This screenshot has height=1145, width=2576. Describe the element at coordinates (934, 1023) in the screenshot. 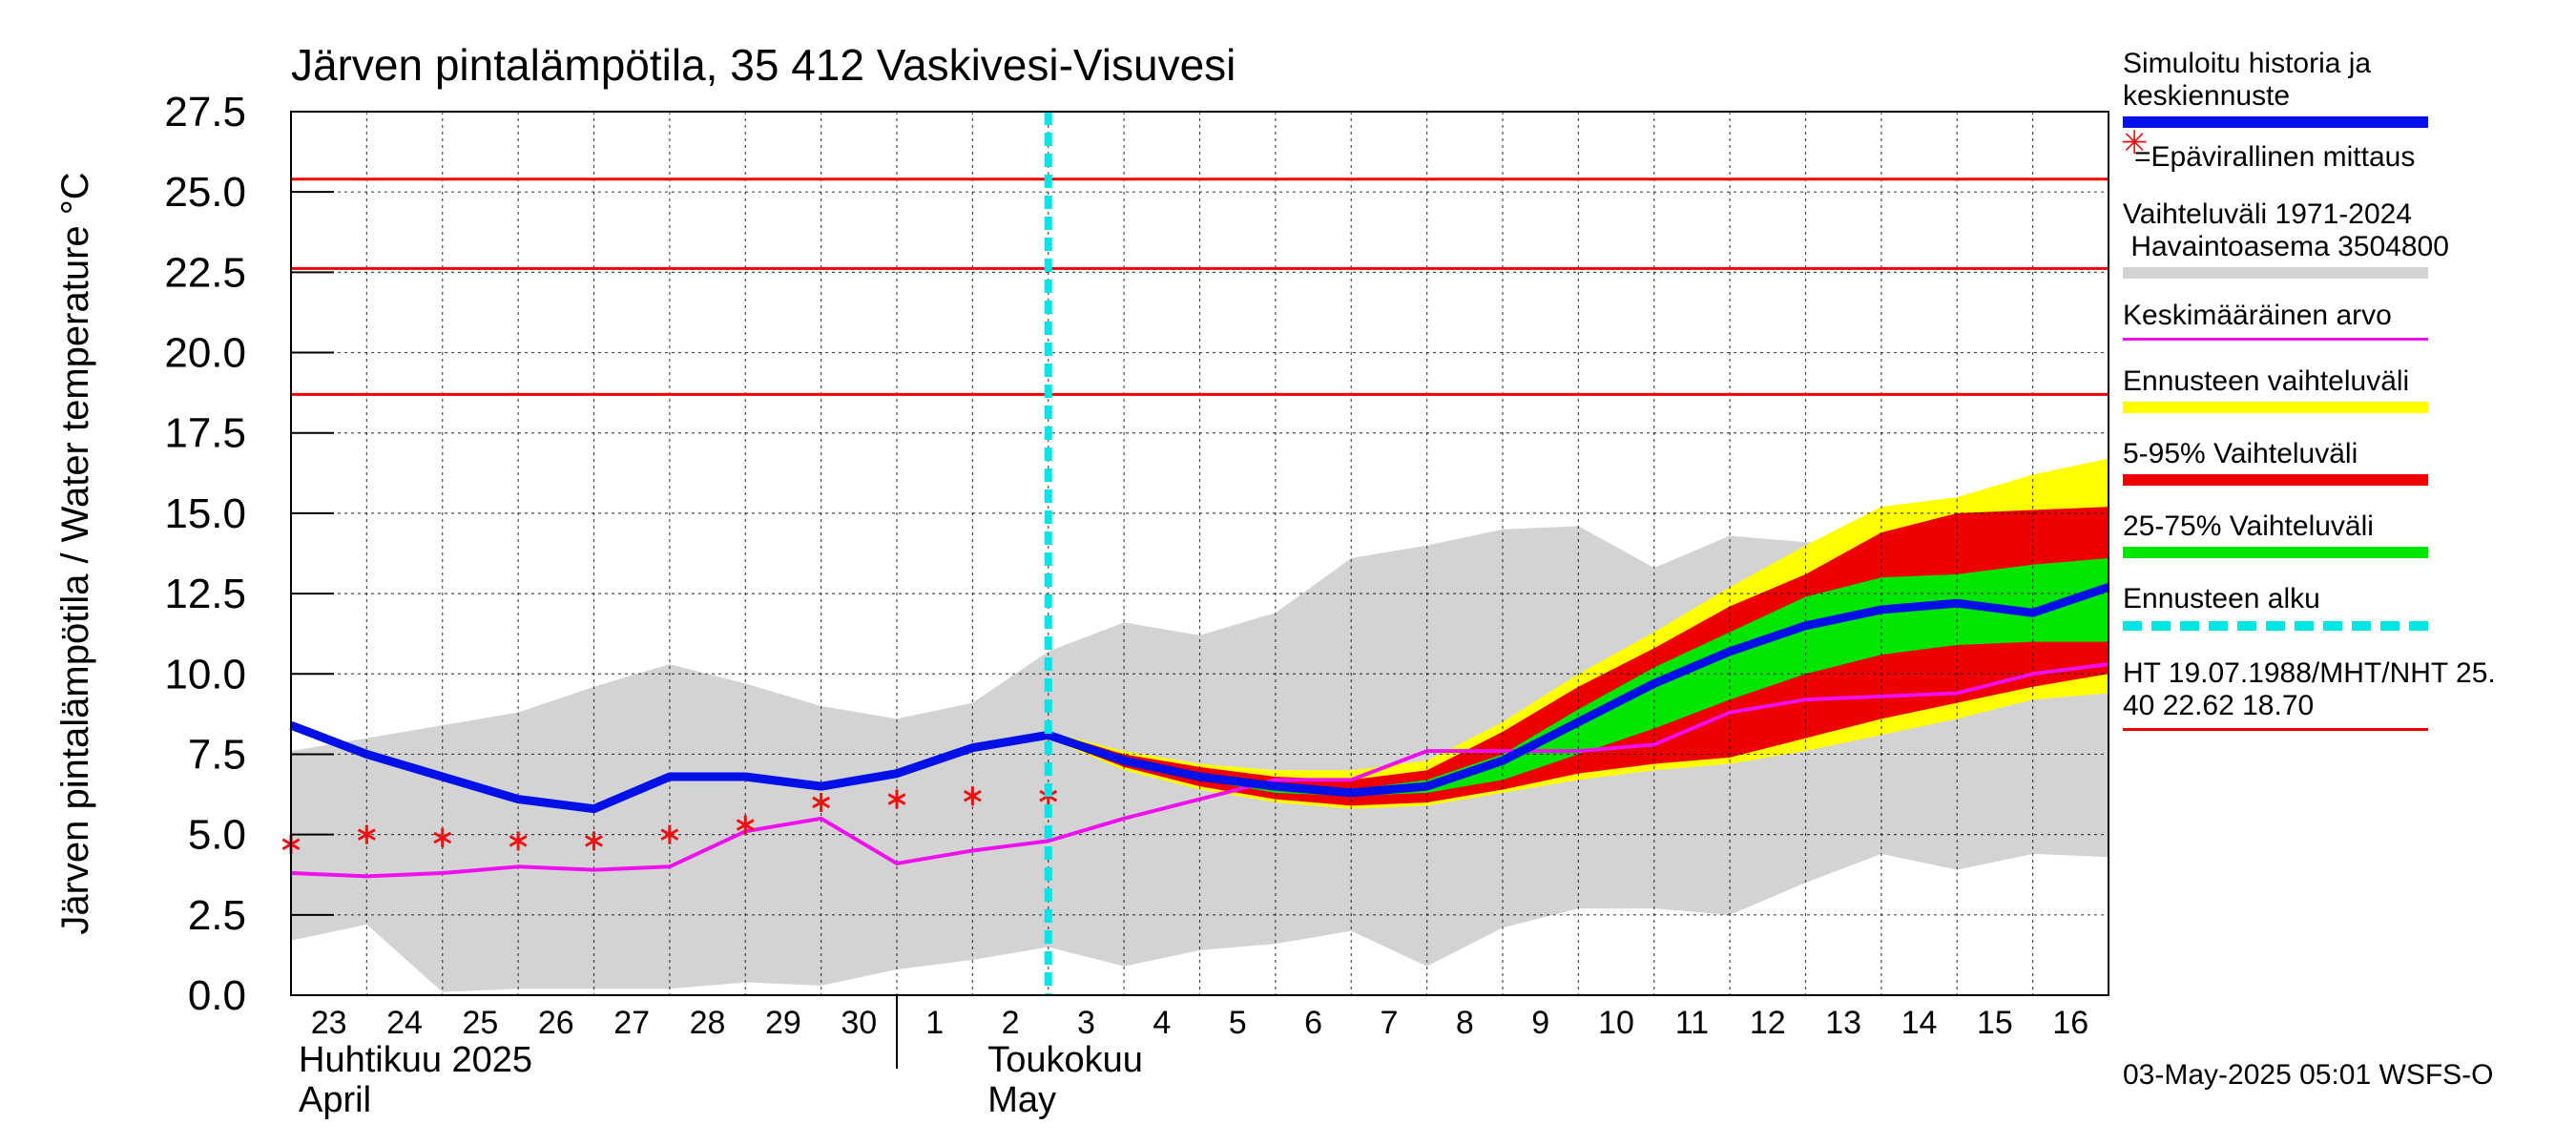

I see `x-tick-label: 1` at that location.